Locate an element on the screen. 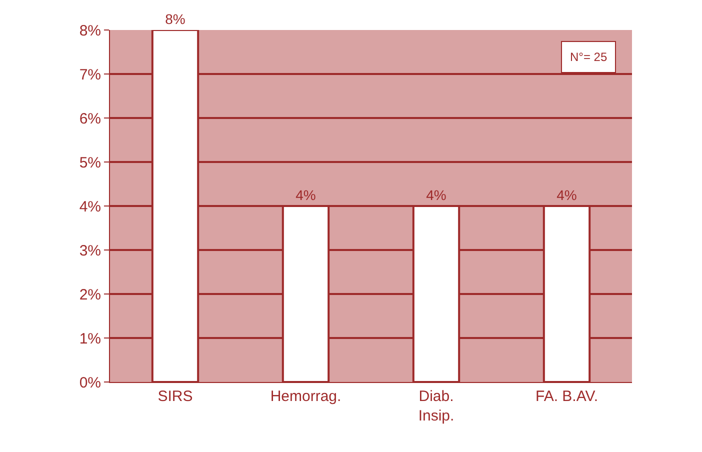 The height and width of the screenshot is (452, 702). x-tick-label: FA. B.AV. is located at coordinates (566, 396).